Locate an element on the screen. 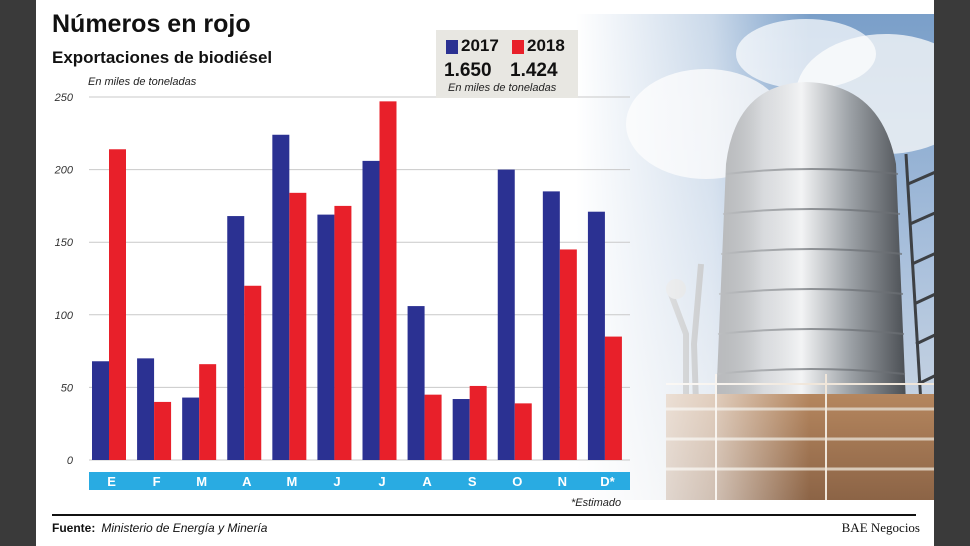 The height and width of the screenshot is (546, 970). legend-unit-label: En miles de toneladas is located at coordinates (502, 88).